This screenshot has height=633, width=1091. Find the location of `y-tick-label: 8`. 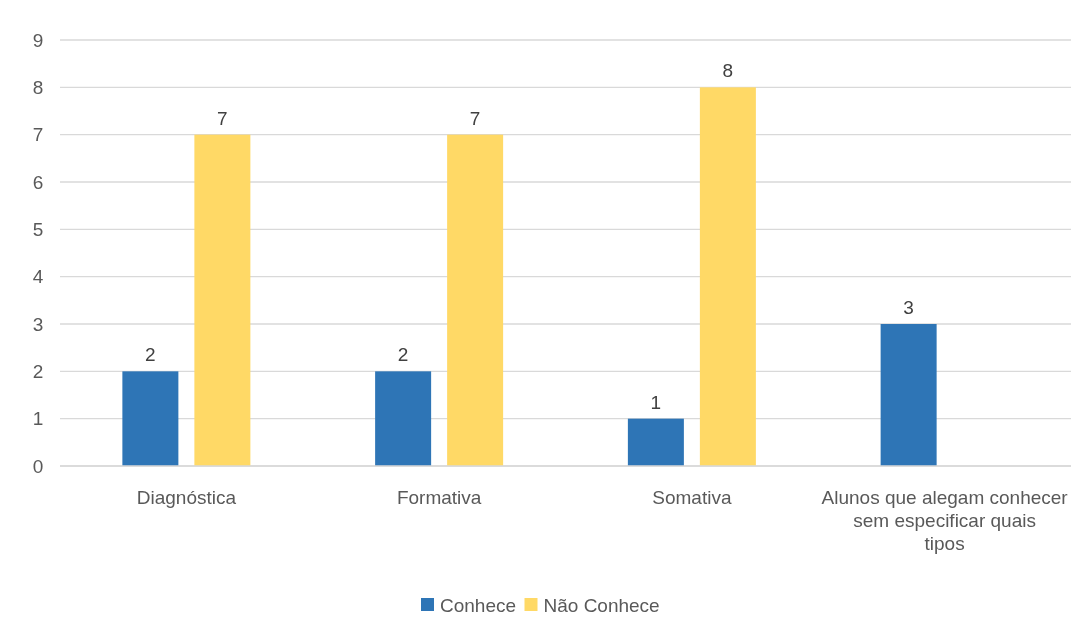

y-tick-label: 8 is located at coordinates (38, 87).